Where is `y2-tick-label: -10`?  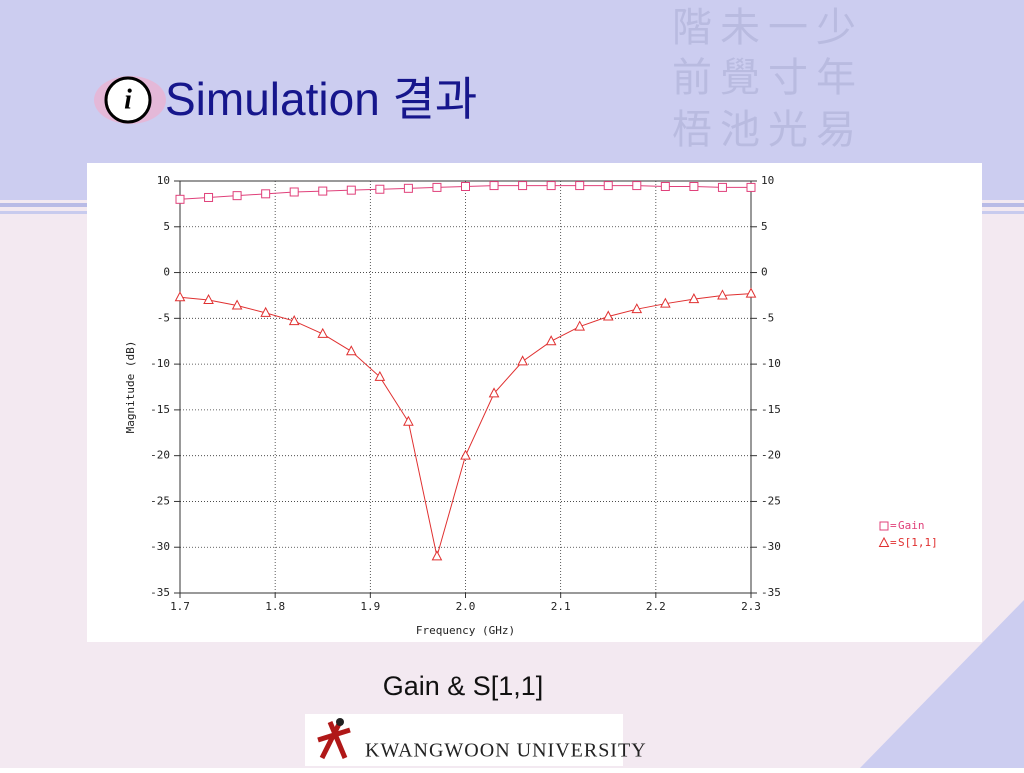
y2-tick-label: -10 is located at coordinates (771, 363).